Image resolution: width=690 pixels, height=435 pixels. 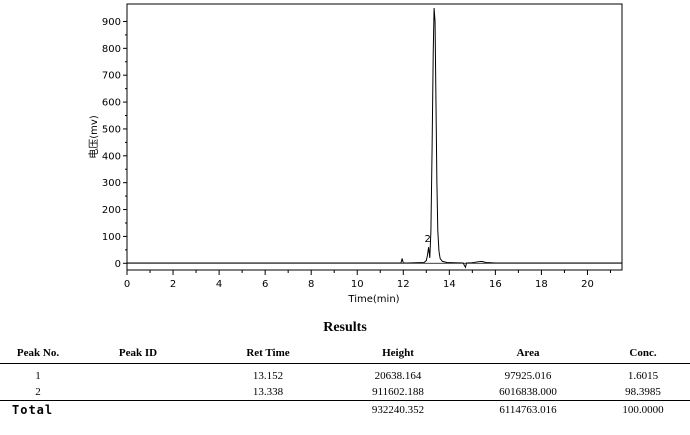 What do you see at coordinates (357, 284) in the screenshot?
I see `x-tick-label: 10` at bounding box center [357, 284].